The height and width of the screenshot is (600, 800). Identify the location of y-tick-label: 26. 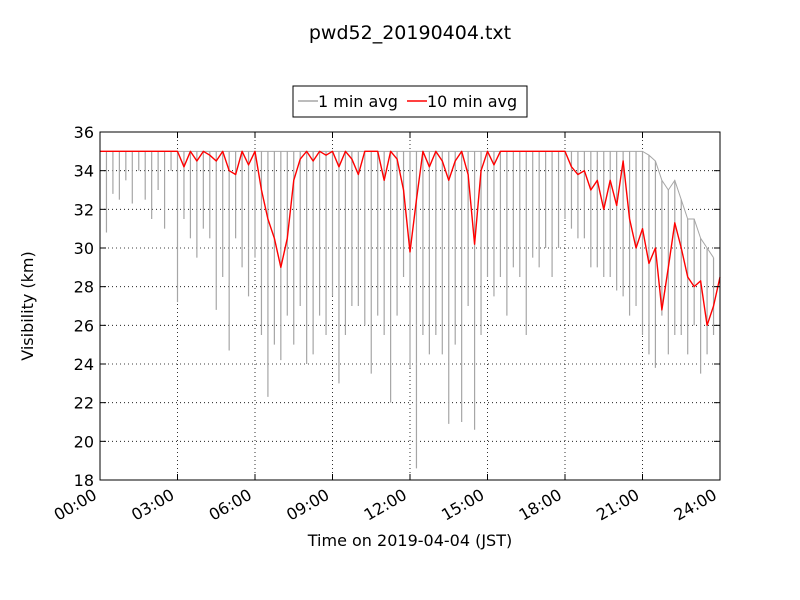
(84, 325).